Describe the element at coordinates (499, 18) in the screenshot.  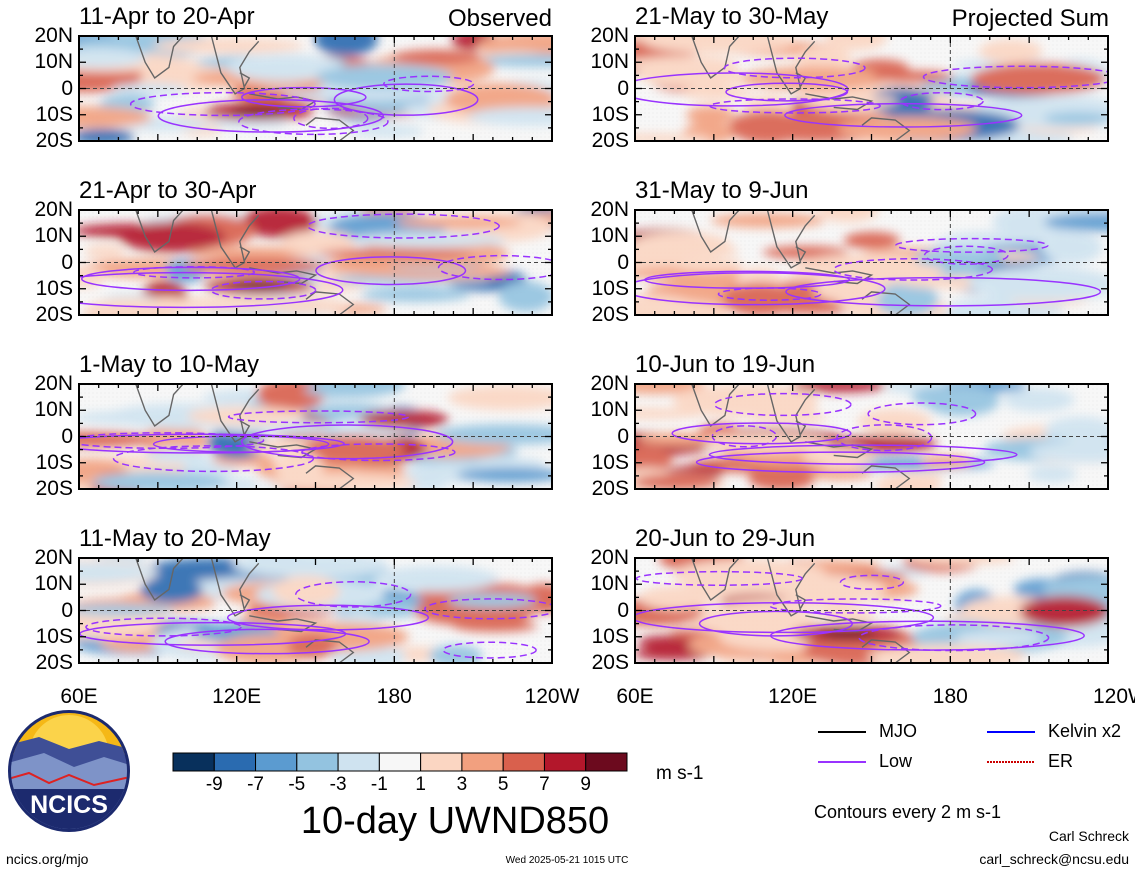
I see `panel-tag: Observed` at that location.